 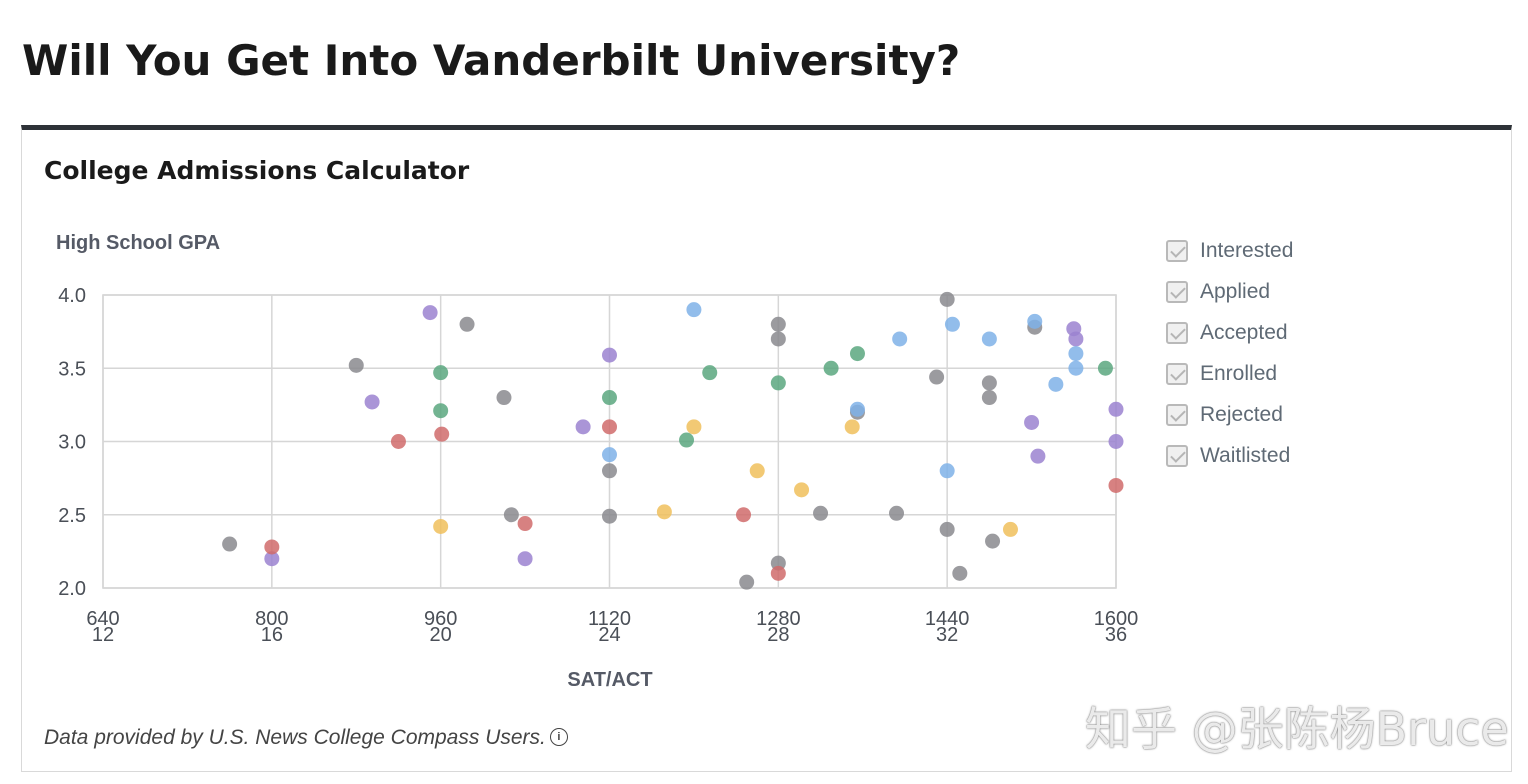 What do you see at coordinates (1247, 250) in the screenshot?
I see `legend-label: Interested` at bounding box center [1247, 250].